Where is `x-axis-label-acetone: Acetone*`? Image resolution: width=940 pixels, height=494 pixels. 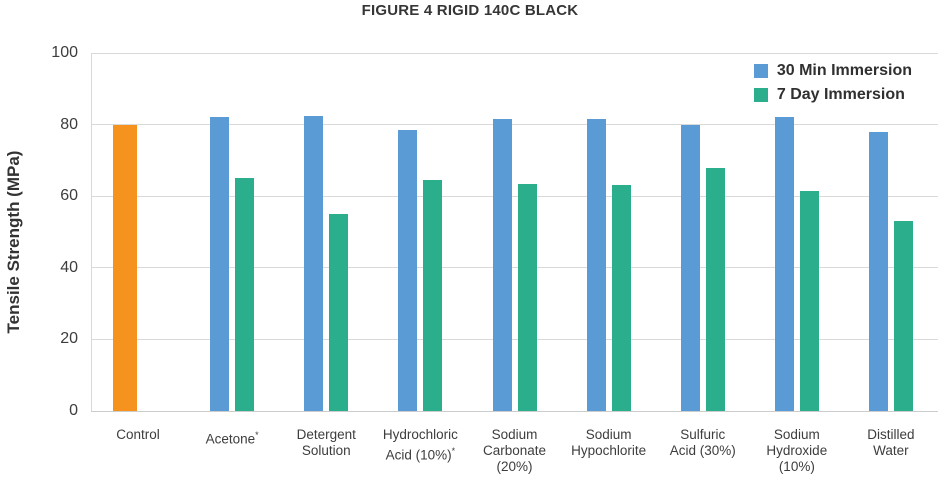
x-axis-label-acetone: Acetone* is located at coordinates (232, 438).